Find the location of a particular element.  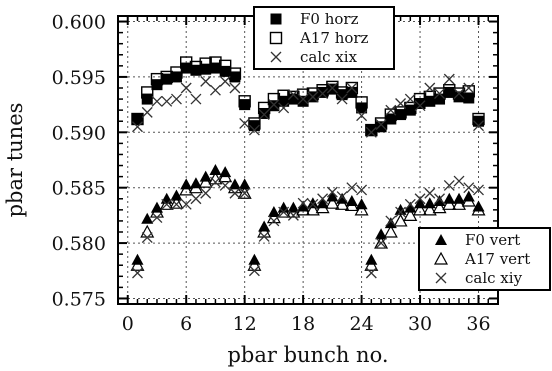

legend-label: calc xiy is located at coordinates (494, 278).